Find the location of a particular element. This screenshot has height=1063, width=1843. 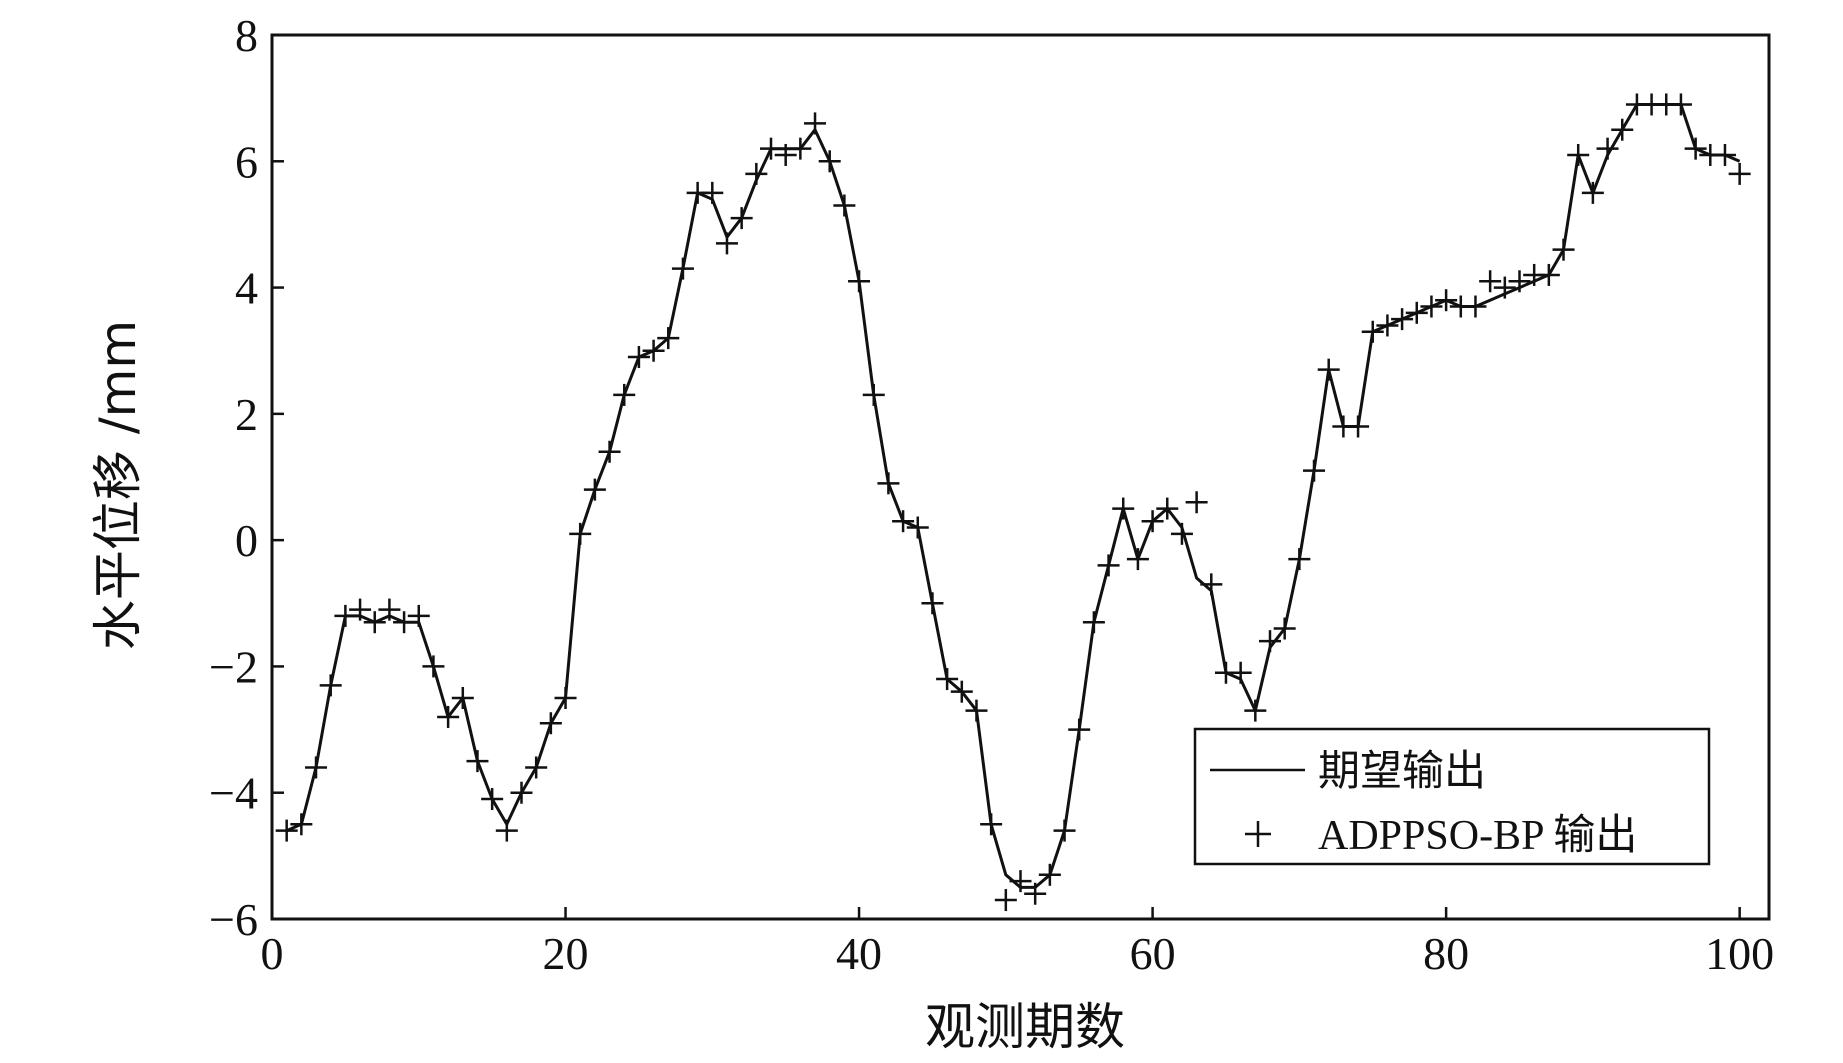

legend-box is located at coordinates (1452, 796).